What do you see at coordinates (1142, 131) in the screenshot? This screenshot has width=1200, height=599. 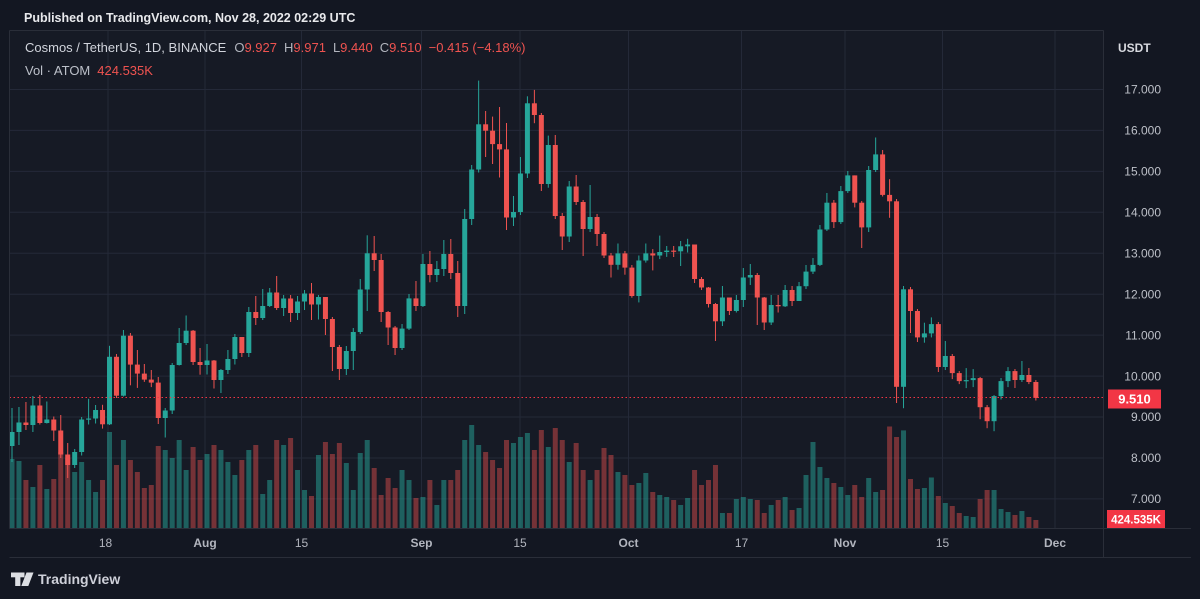 I see `svg-text: 16.000` at bounding box center [1142, 131].